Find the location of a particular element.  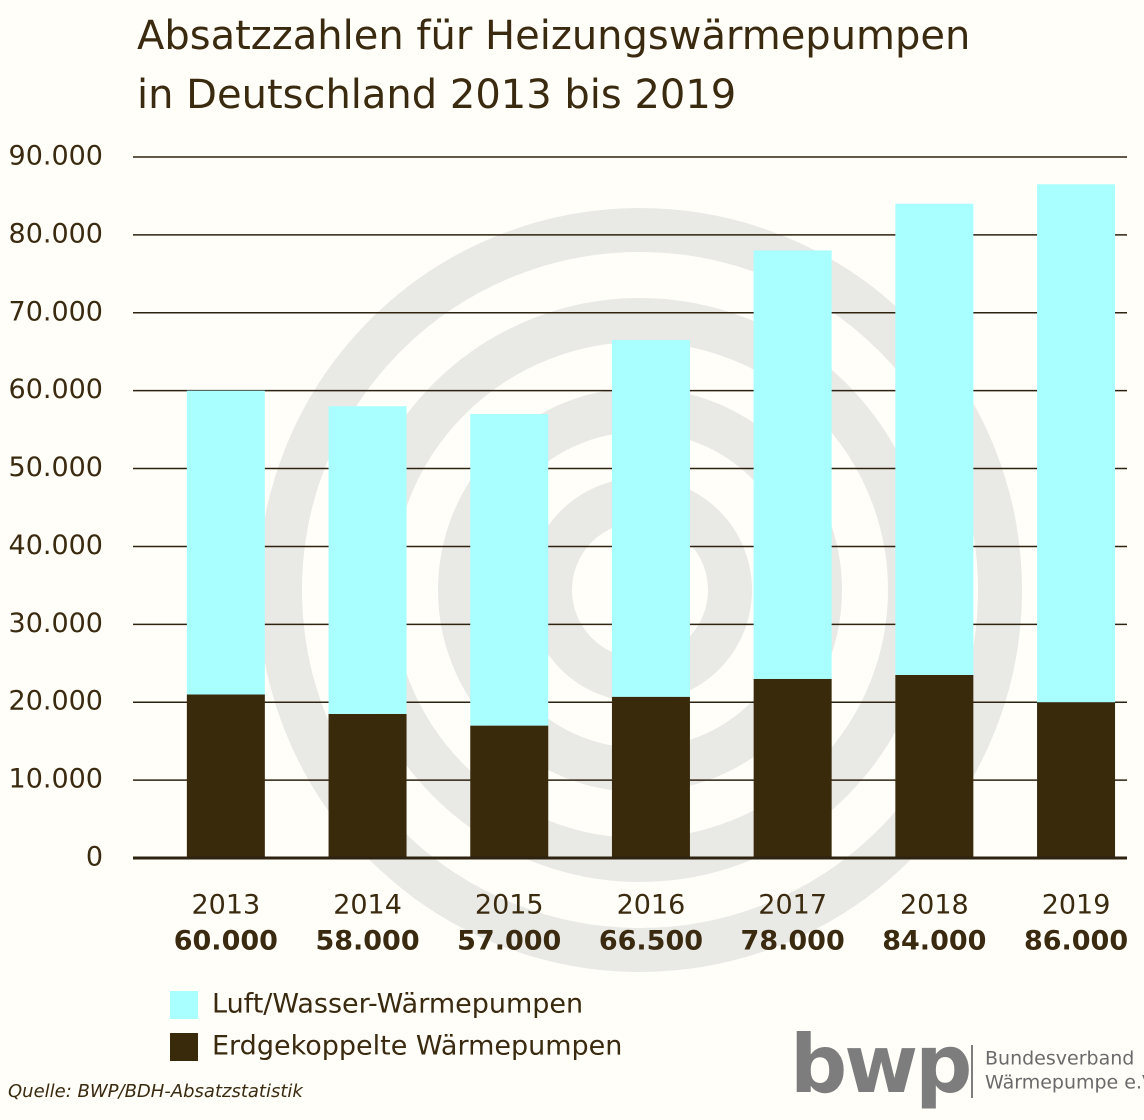

x-tick-label: 2015 is located at coordinates (509, 905).